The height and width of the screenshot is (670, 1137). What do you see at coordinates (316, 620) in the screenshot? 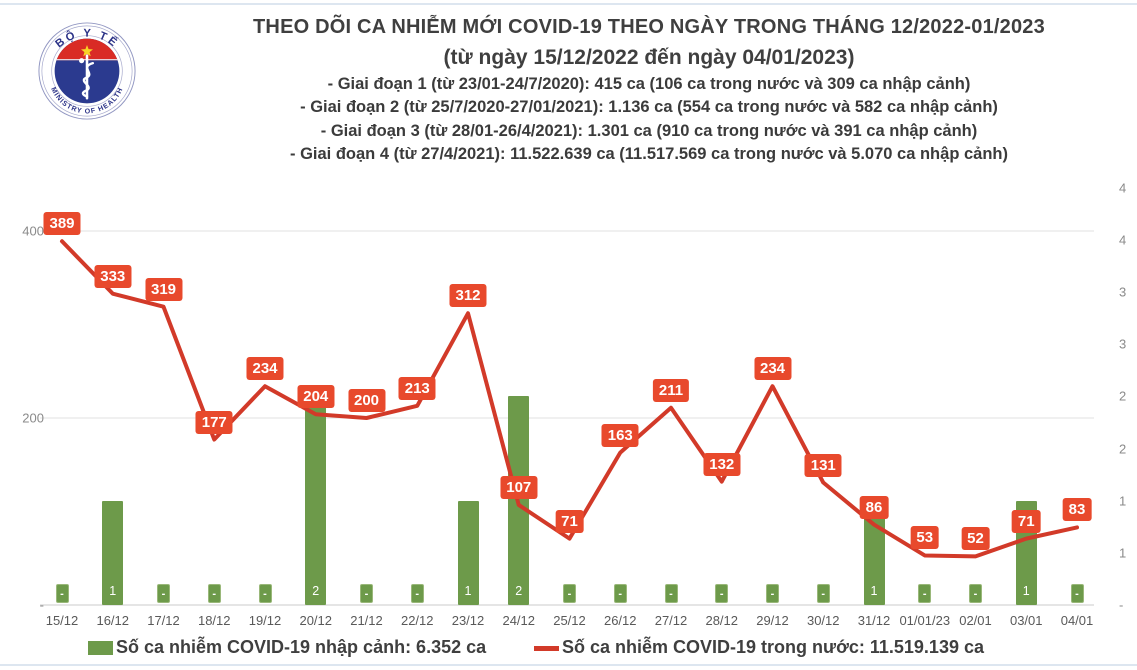
I see `x-axis-label: 20/12` at bounding box center [316, 620].